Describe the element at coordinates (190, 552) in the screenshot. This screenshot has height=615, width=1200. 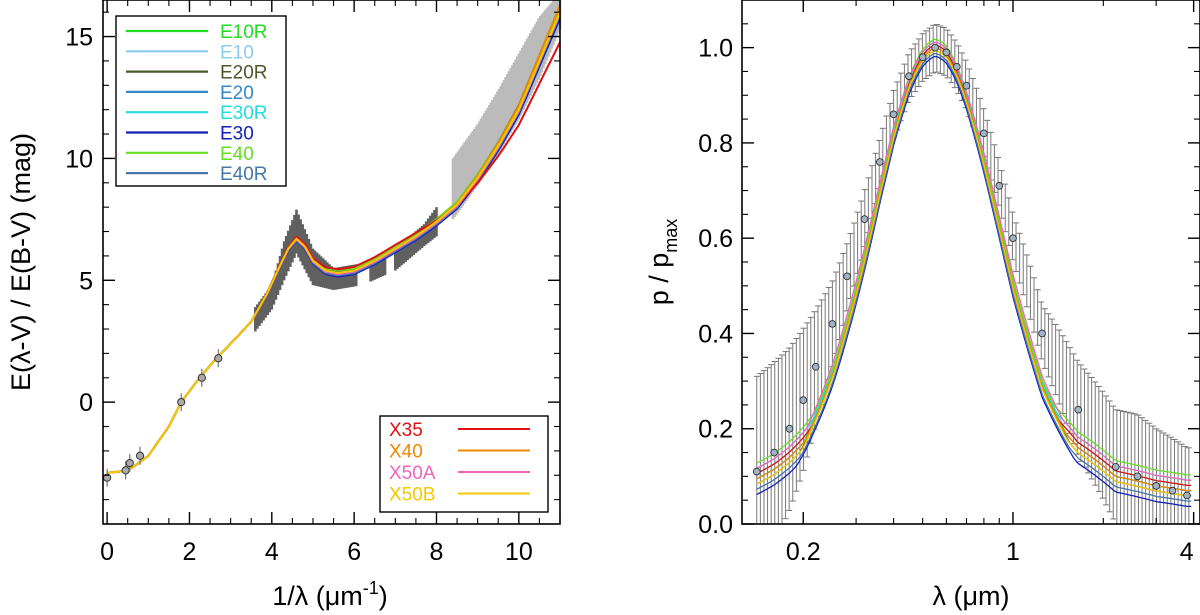
I see `x-tick-label: 2` at that location.